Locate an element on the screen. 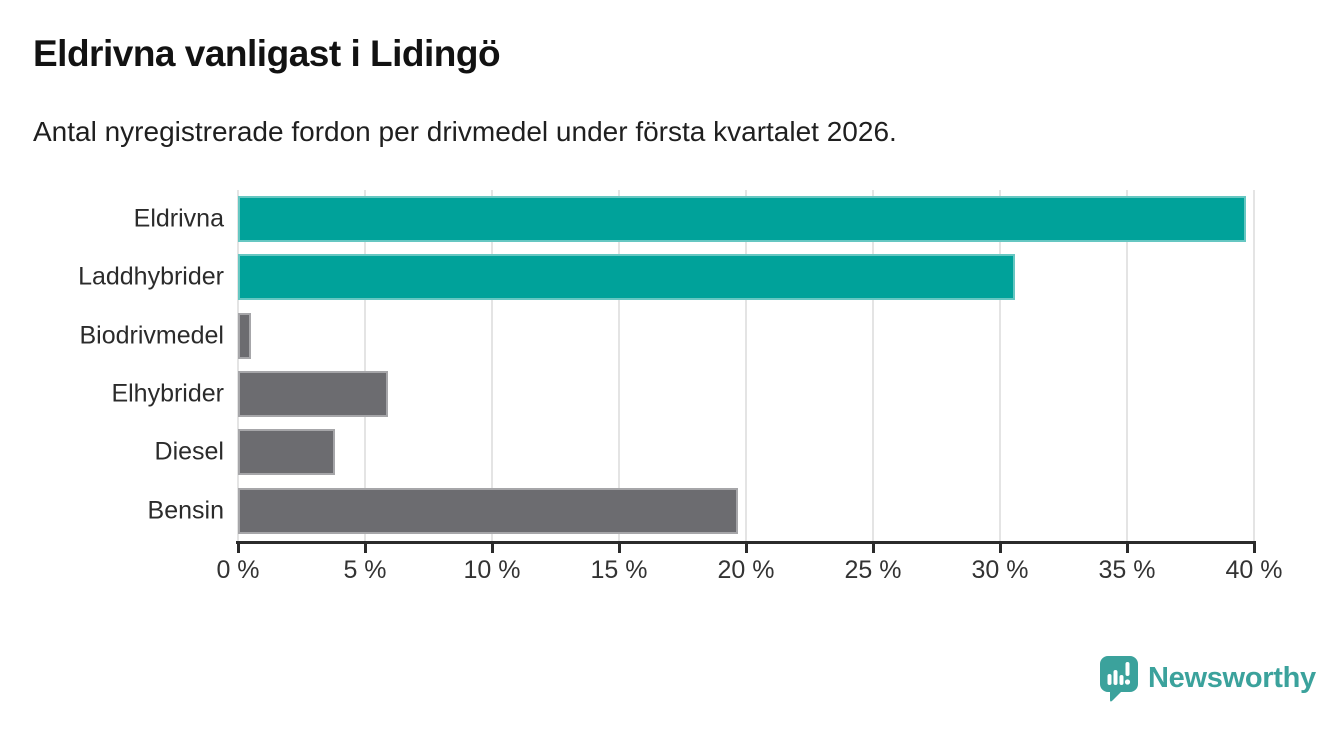 The width and height of the screenshot is (1340, 733). category-label-biodrivmedel: Biodrivmedel is located at coordinates (151, 335).